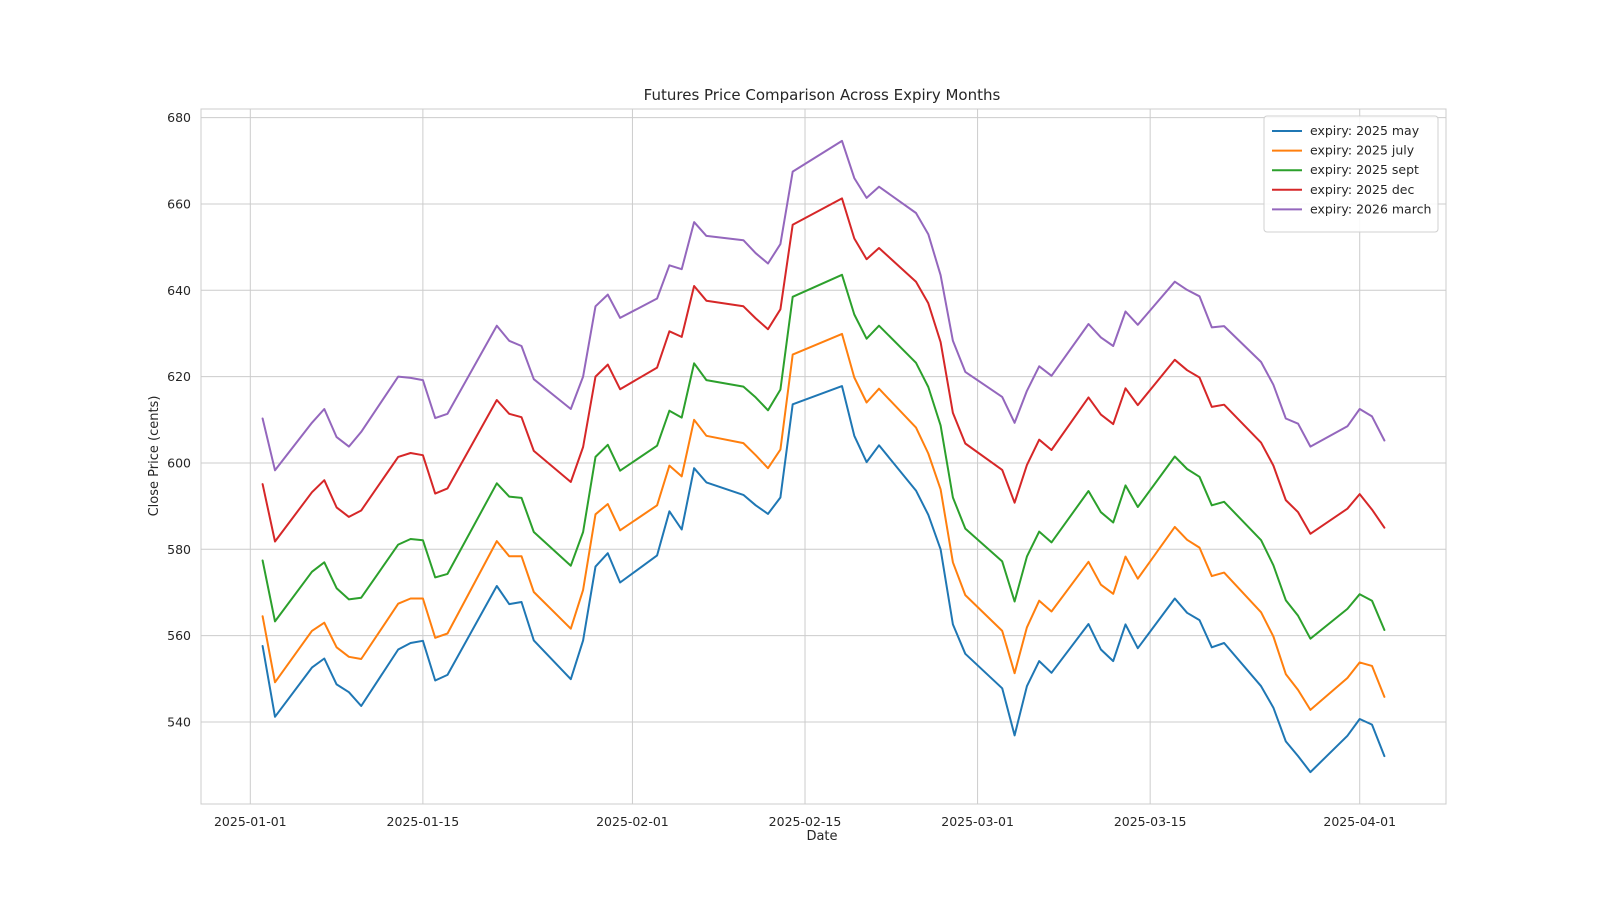 This screenshot has width=1600, height=900. Describe the element at coordinates (632, 821) in the screenshot. I see `x-tick-label: 2025-02-01` at that location.